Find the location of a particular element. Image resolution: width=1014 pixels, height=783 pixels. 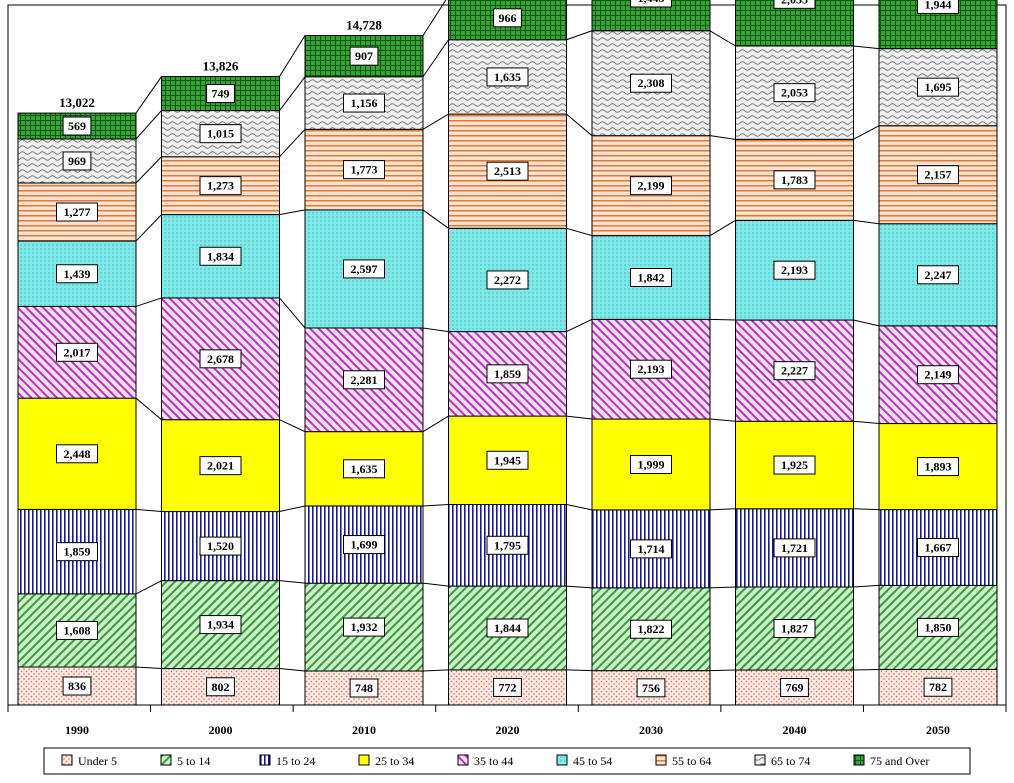

value-label: 1,934 is located at coordinates (220, 625).